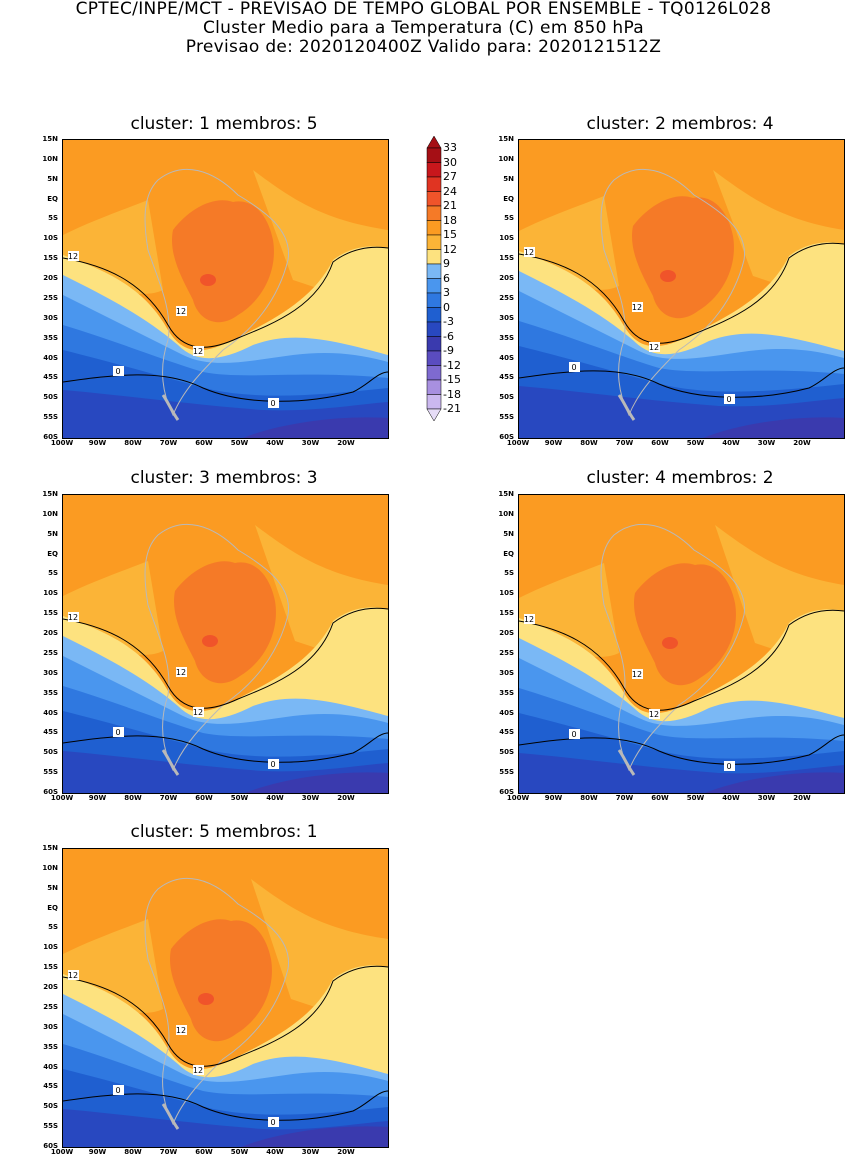 The image size is (847, 1157). What do you see at coordinates (452, 379) in the screenshot?
I see `colorbar-level-label: -15` at bounding box center [452, 379].